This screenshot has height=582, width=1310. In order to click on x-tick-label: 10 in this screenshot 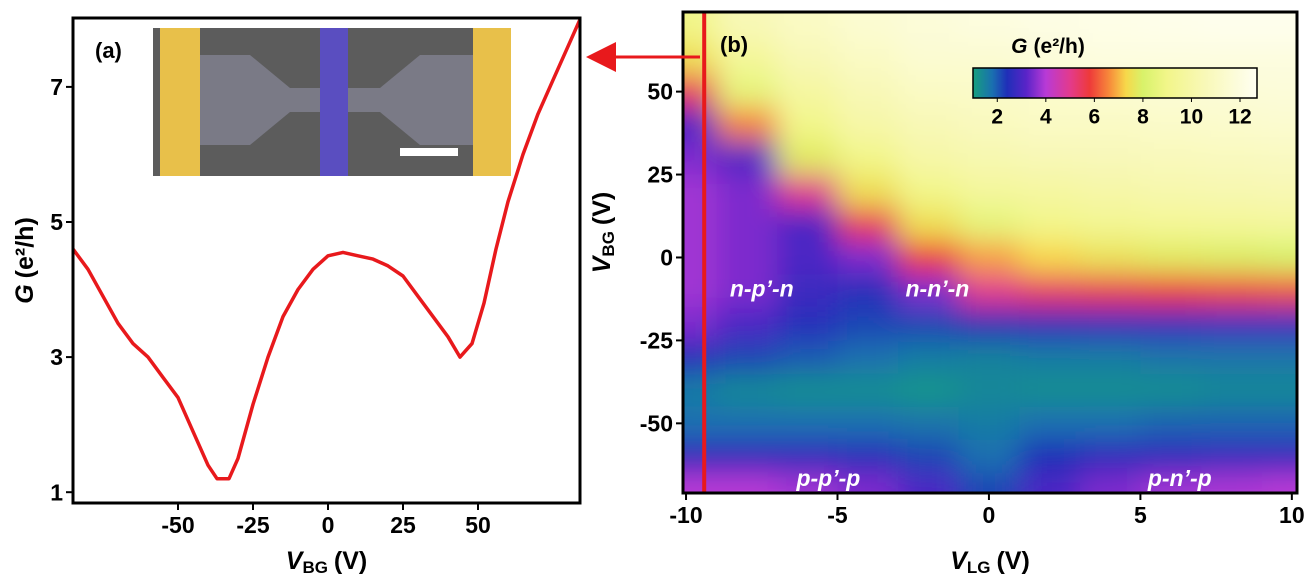, I will do `click(1292, 515)`.